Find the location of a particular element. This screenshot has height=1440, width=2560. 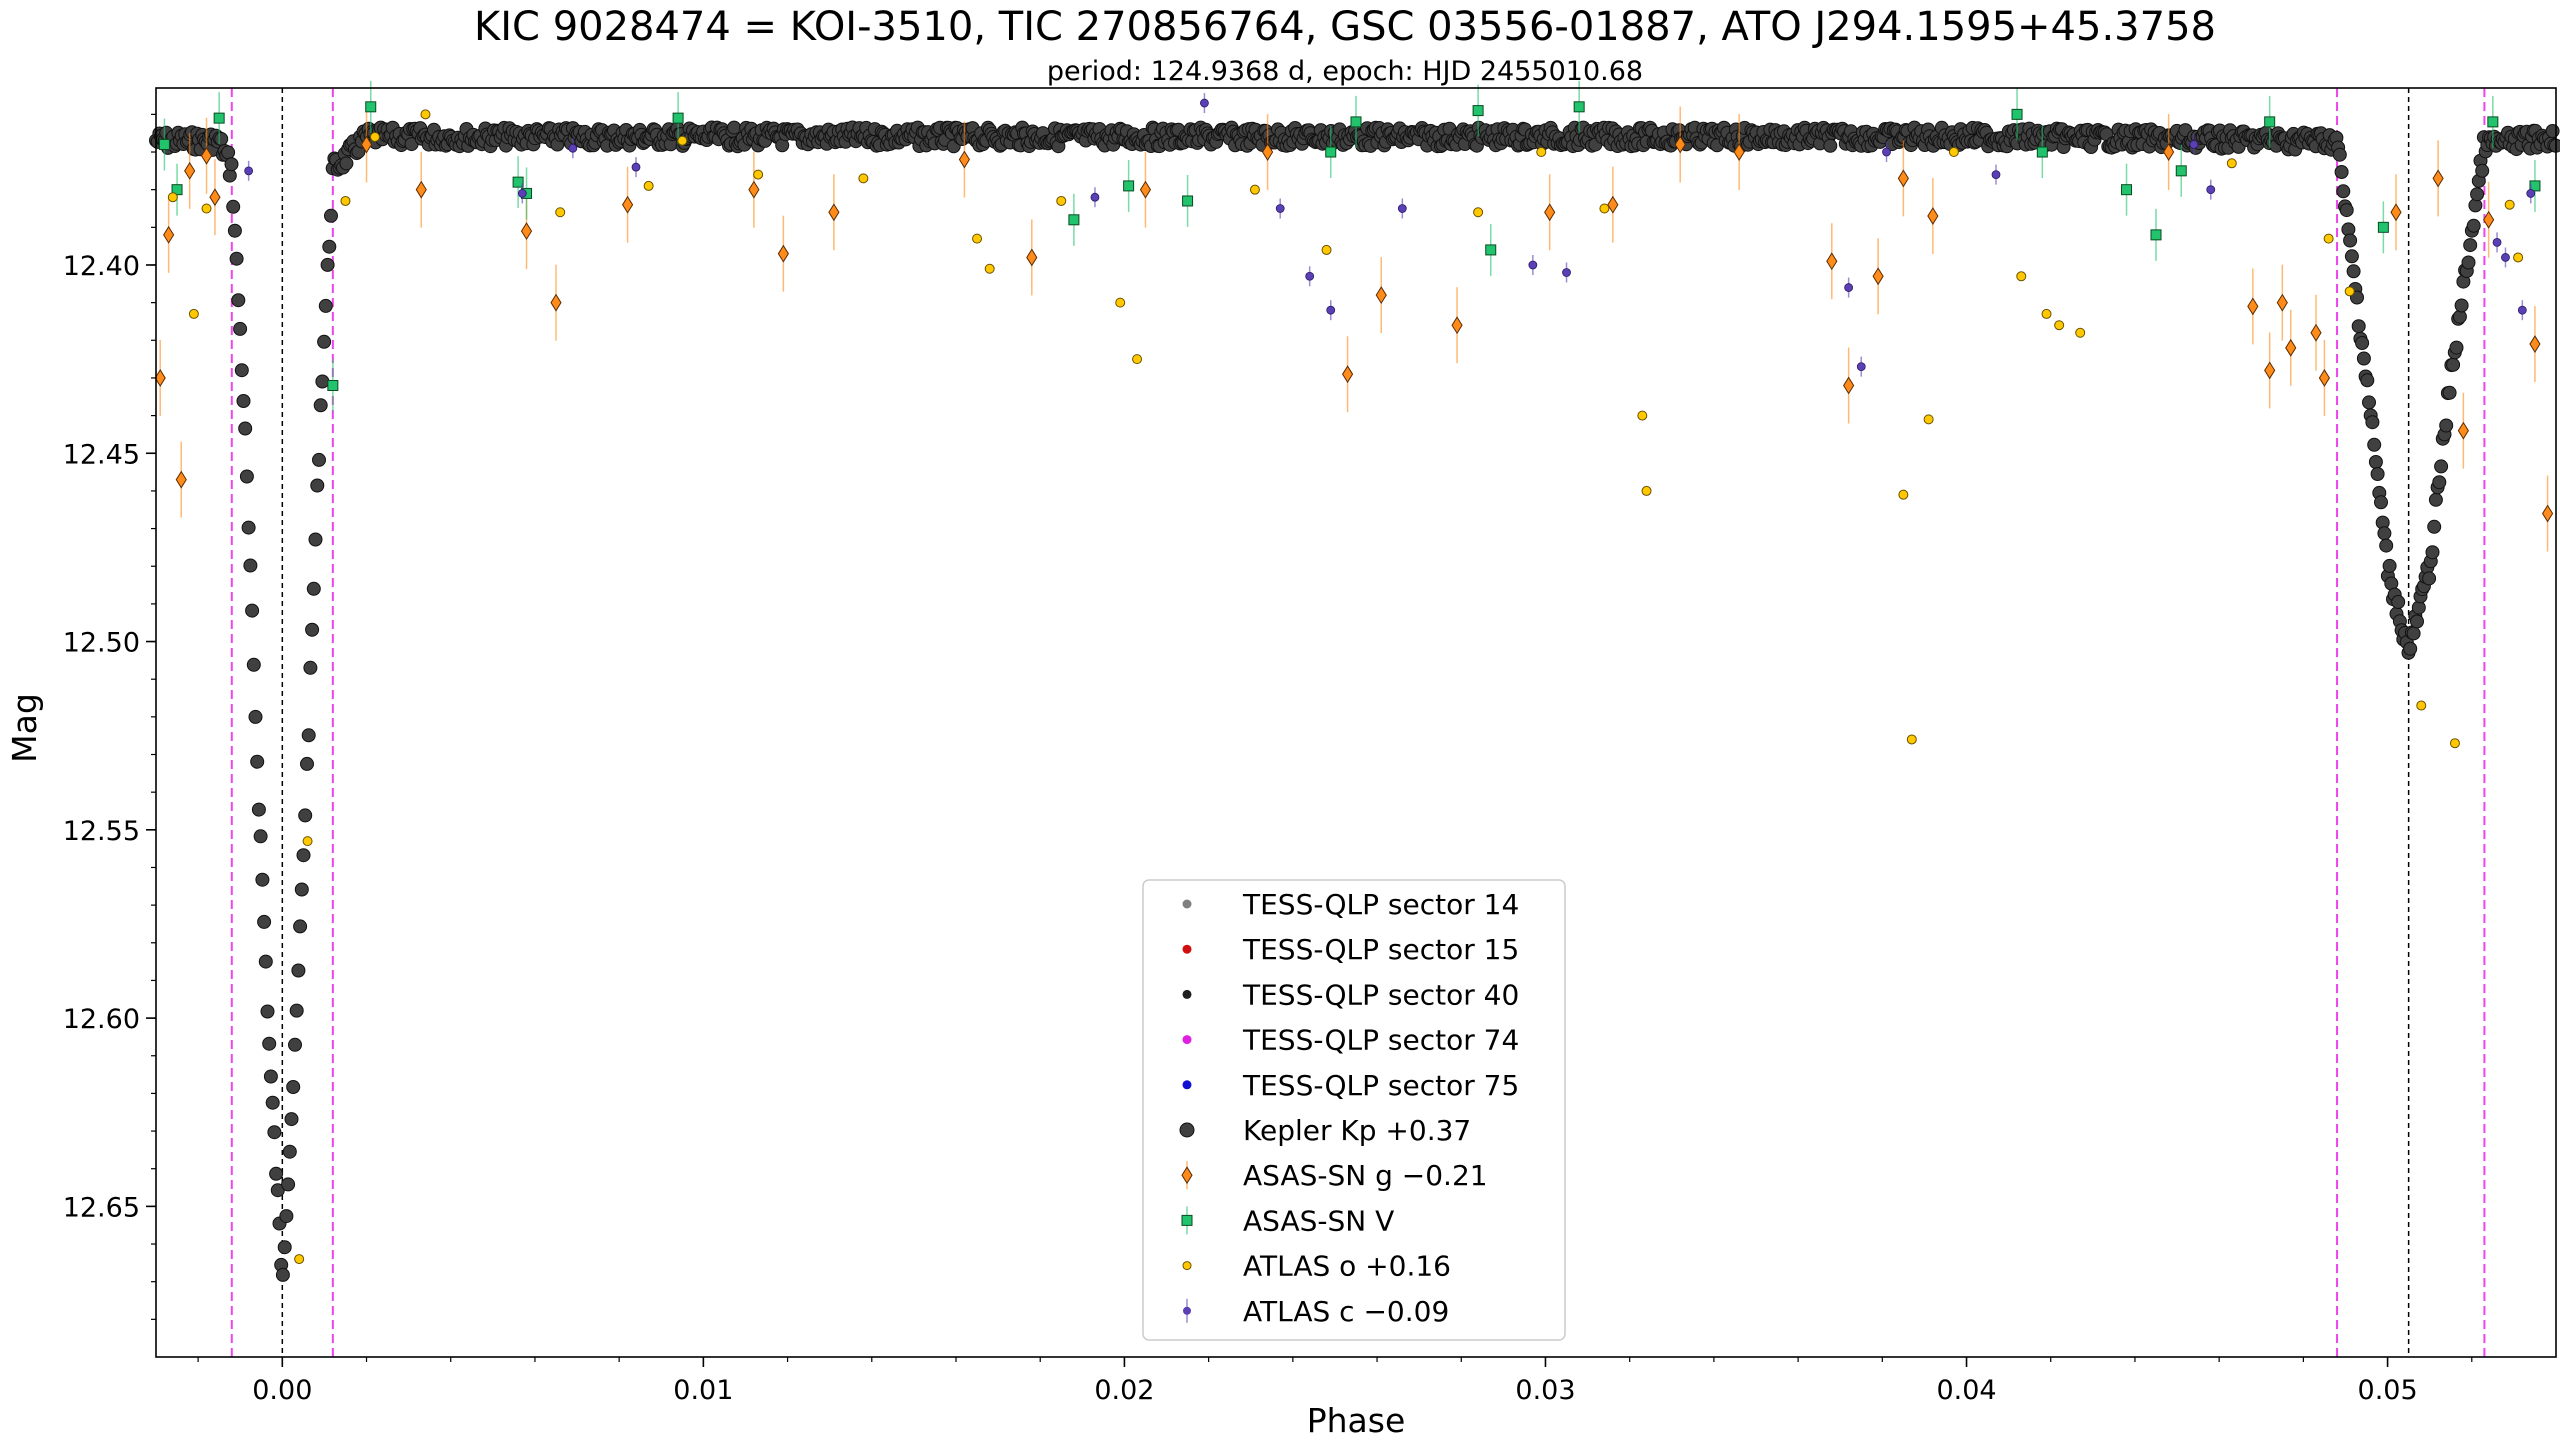

y-axis-label: Mag is located at coordinates (24, 728).